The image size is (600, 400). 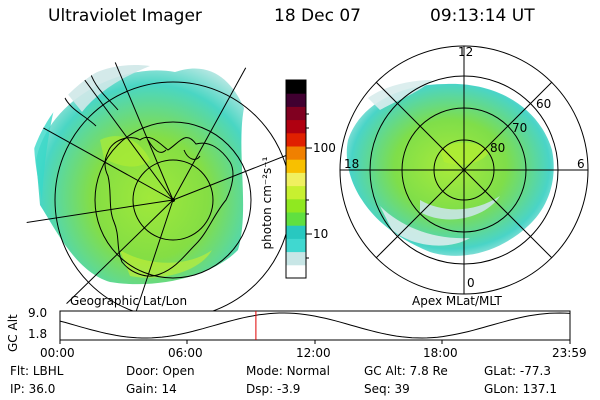 What do you see at coordinates (129, 301) in the screenshot?
I see `left-panel-caption: Geographic Lat/Lon` at bounding box center [129, 301].